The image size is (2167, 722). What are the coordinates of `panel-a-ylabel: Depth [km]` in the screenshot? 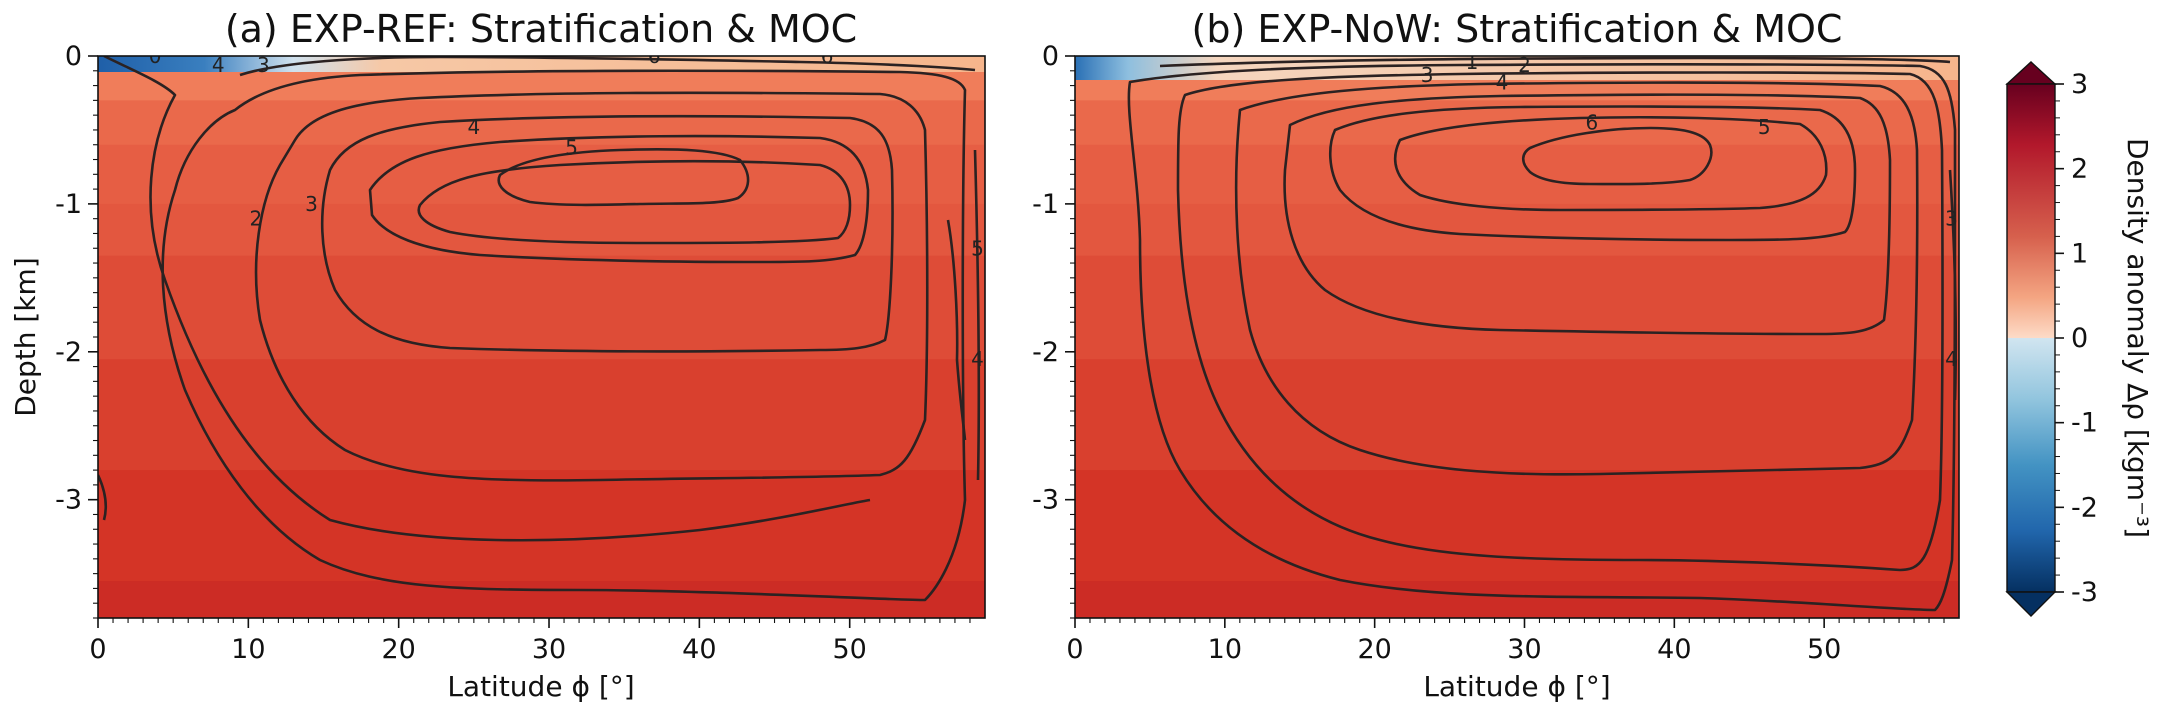 It's located at (25, 337).